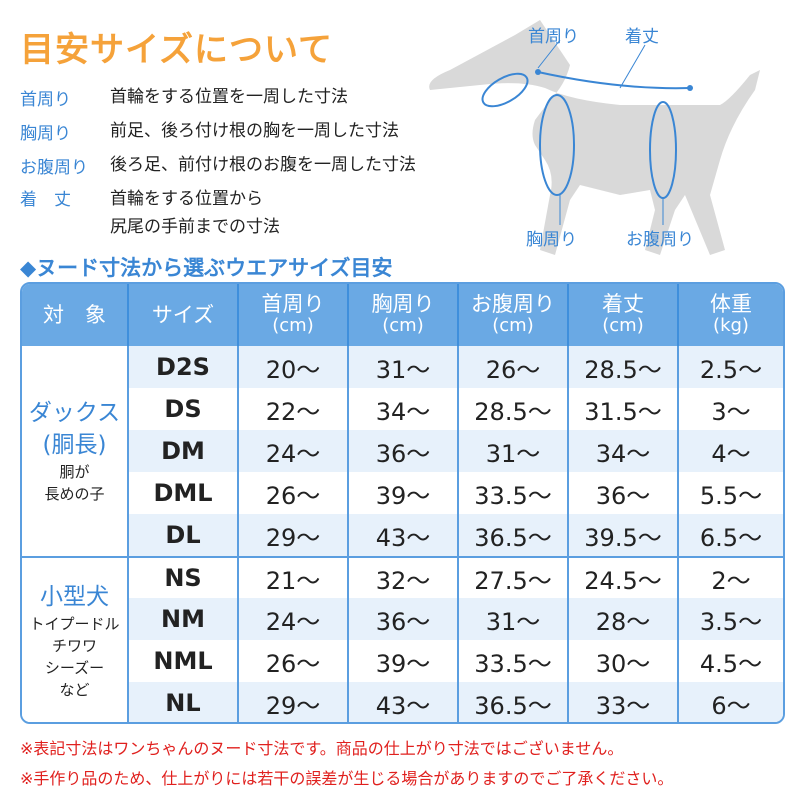 The height and width of the screenshot is (800, 800). I want to click on value-cell: 28〜, so click(624, 619).